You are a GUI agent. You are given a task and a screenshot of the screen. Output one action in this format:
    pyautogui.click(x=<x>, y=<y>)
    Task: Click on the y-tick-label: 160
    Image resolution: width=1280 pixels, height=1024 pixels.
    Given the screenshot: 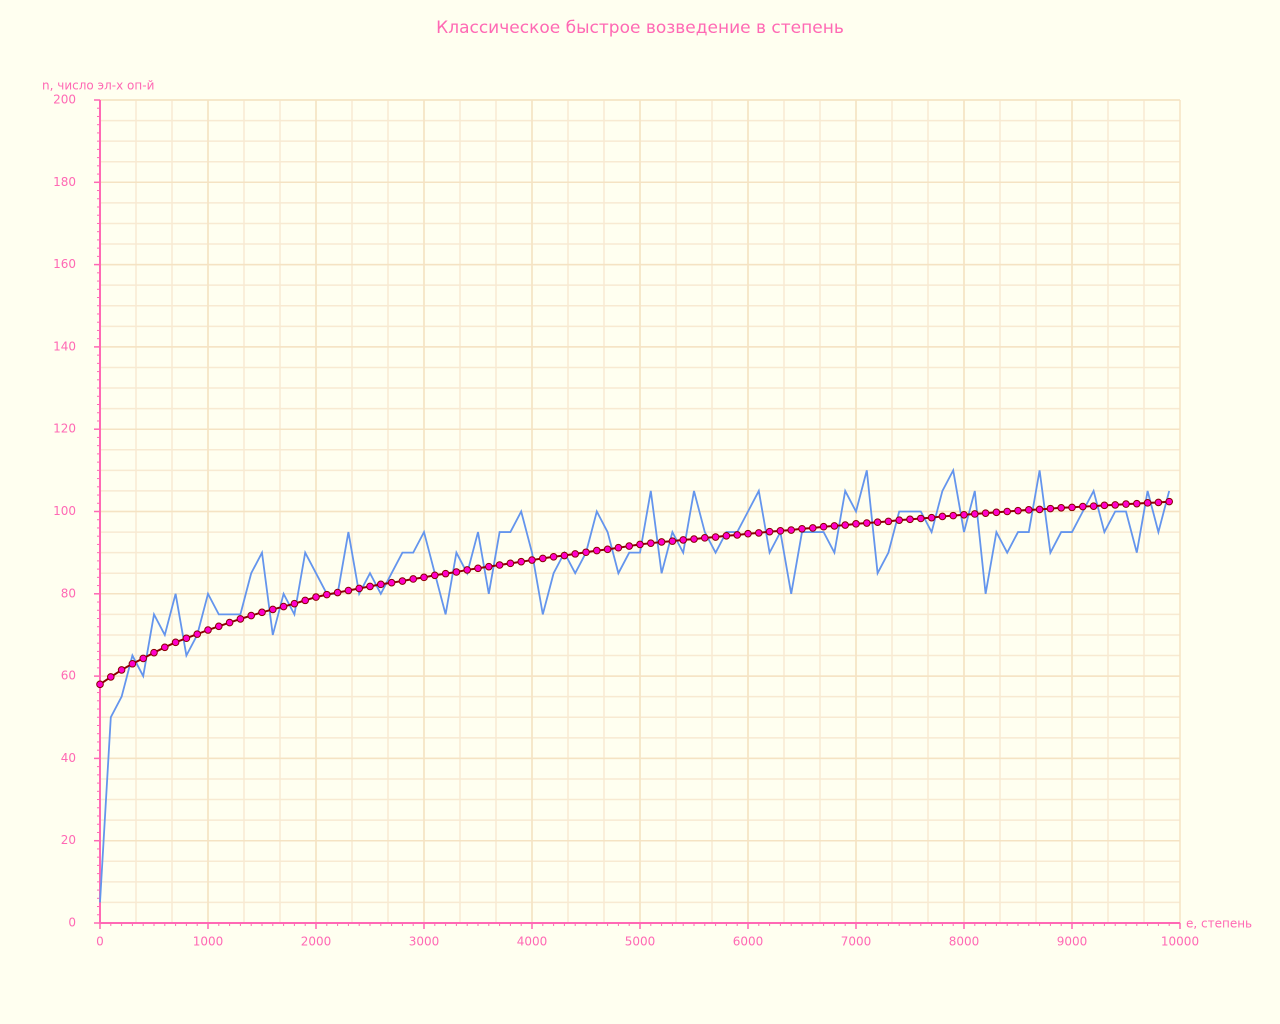 What is the action you would take?
    pyautogui.click(x=64, y=264)
    